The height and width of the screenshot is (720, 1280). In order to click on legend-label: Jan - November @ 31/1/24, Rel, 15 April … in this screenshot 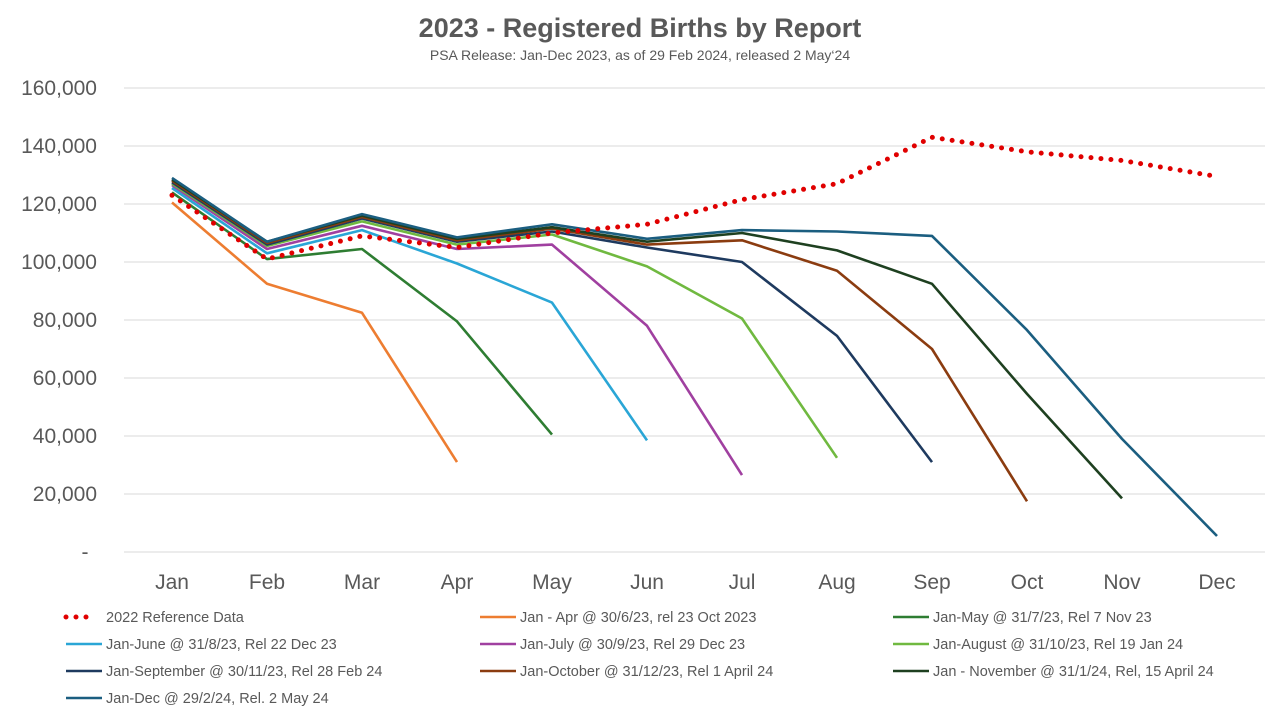, I will do `click(1073, 672)`.